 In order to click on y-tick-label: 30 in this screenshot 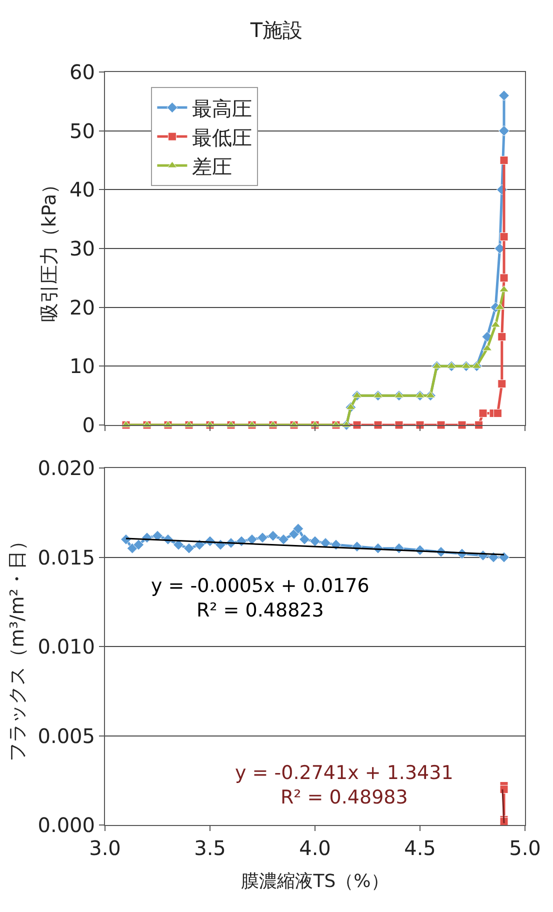, I will do `click(82, 248)`.